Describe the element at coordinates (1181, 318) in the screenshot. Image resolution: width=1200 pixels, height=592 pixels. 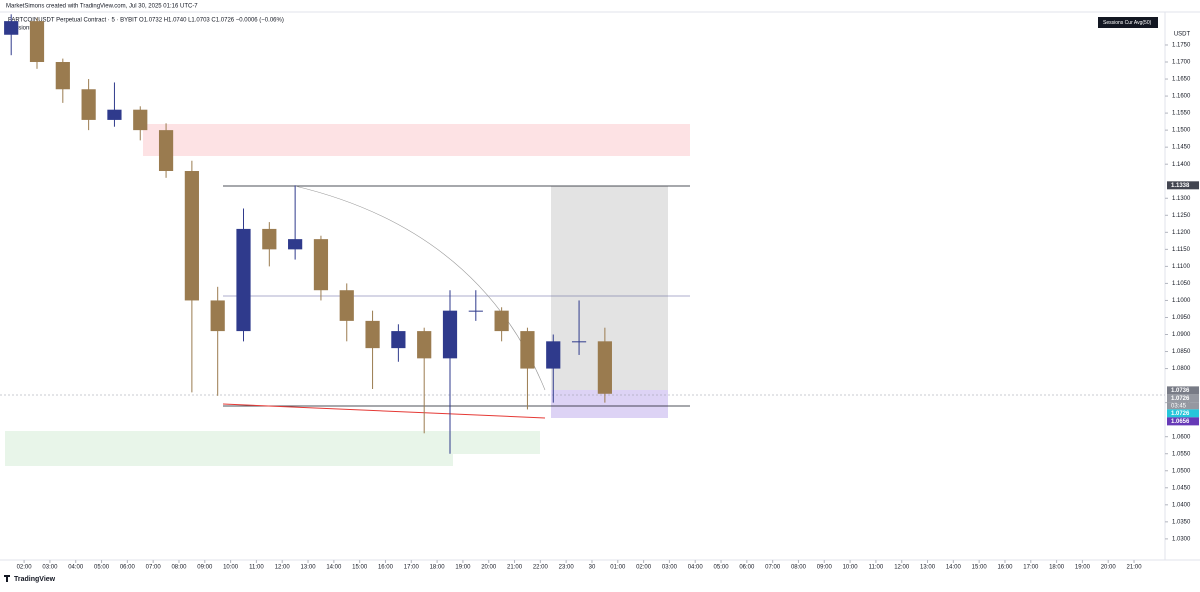
I see `y-tick-label: 1.0950` at that location.